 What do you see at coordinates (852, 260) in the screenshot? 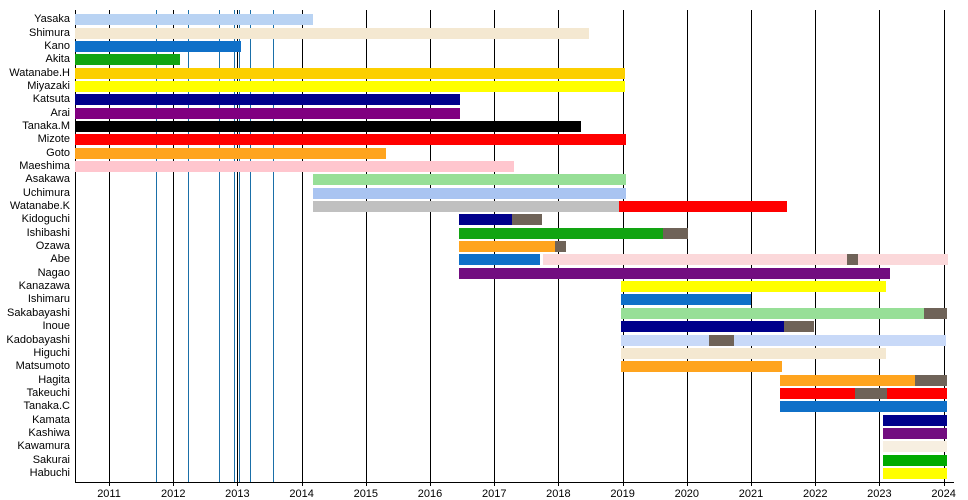
I see `bar-abe-seg2` at bounding box center [852, 260].